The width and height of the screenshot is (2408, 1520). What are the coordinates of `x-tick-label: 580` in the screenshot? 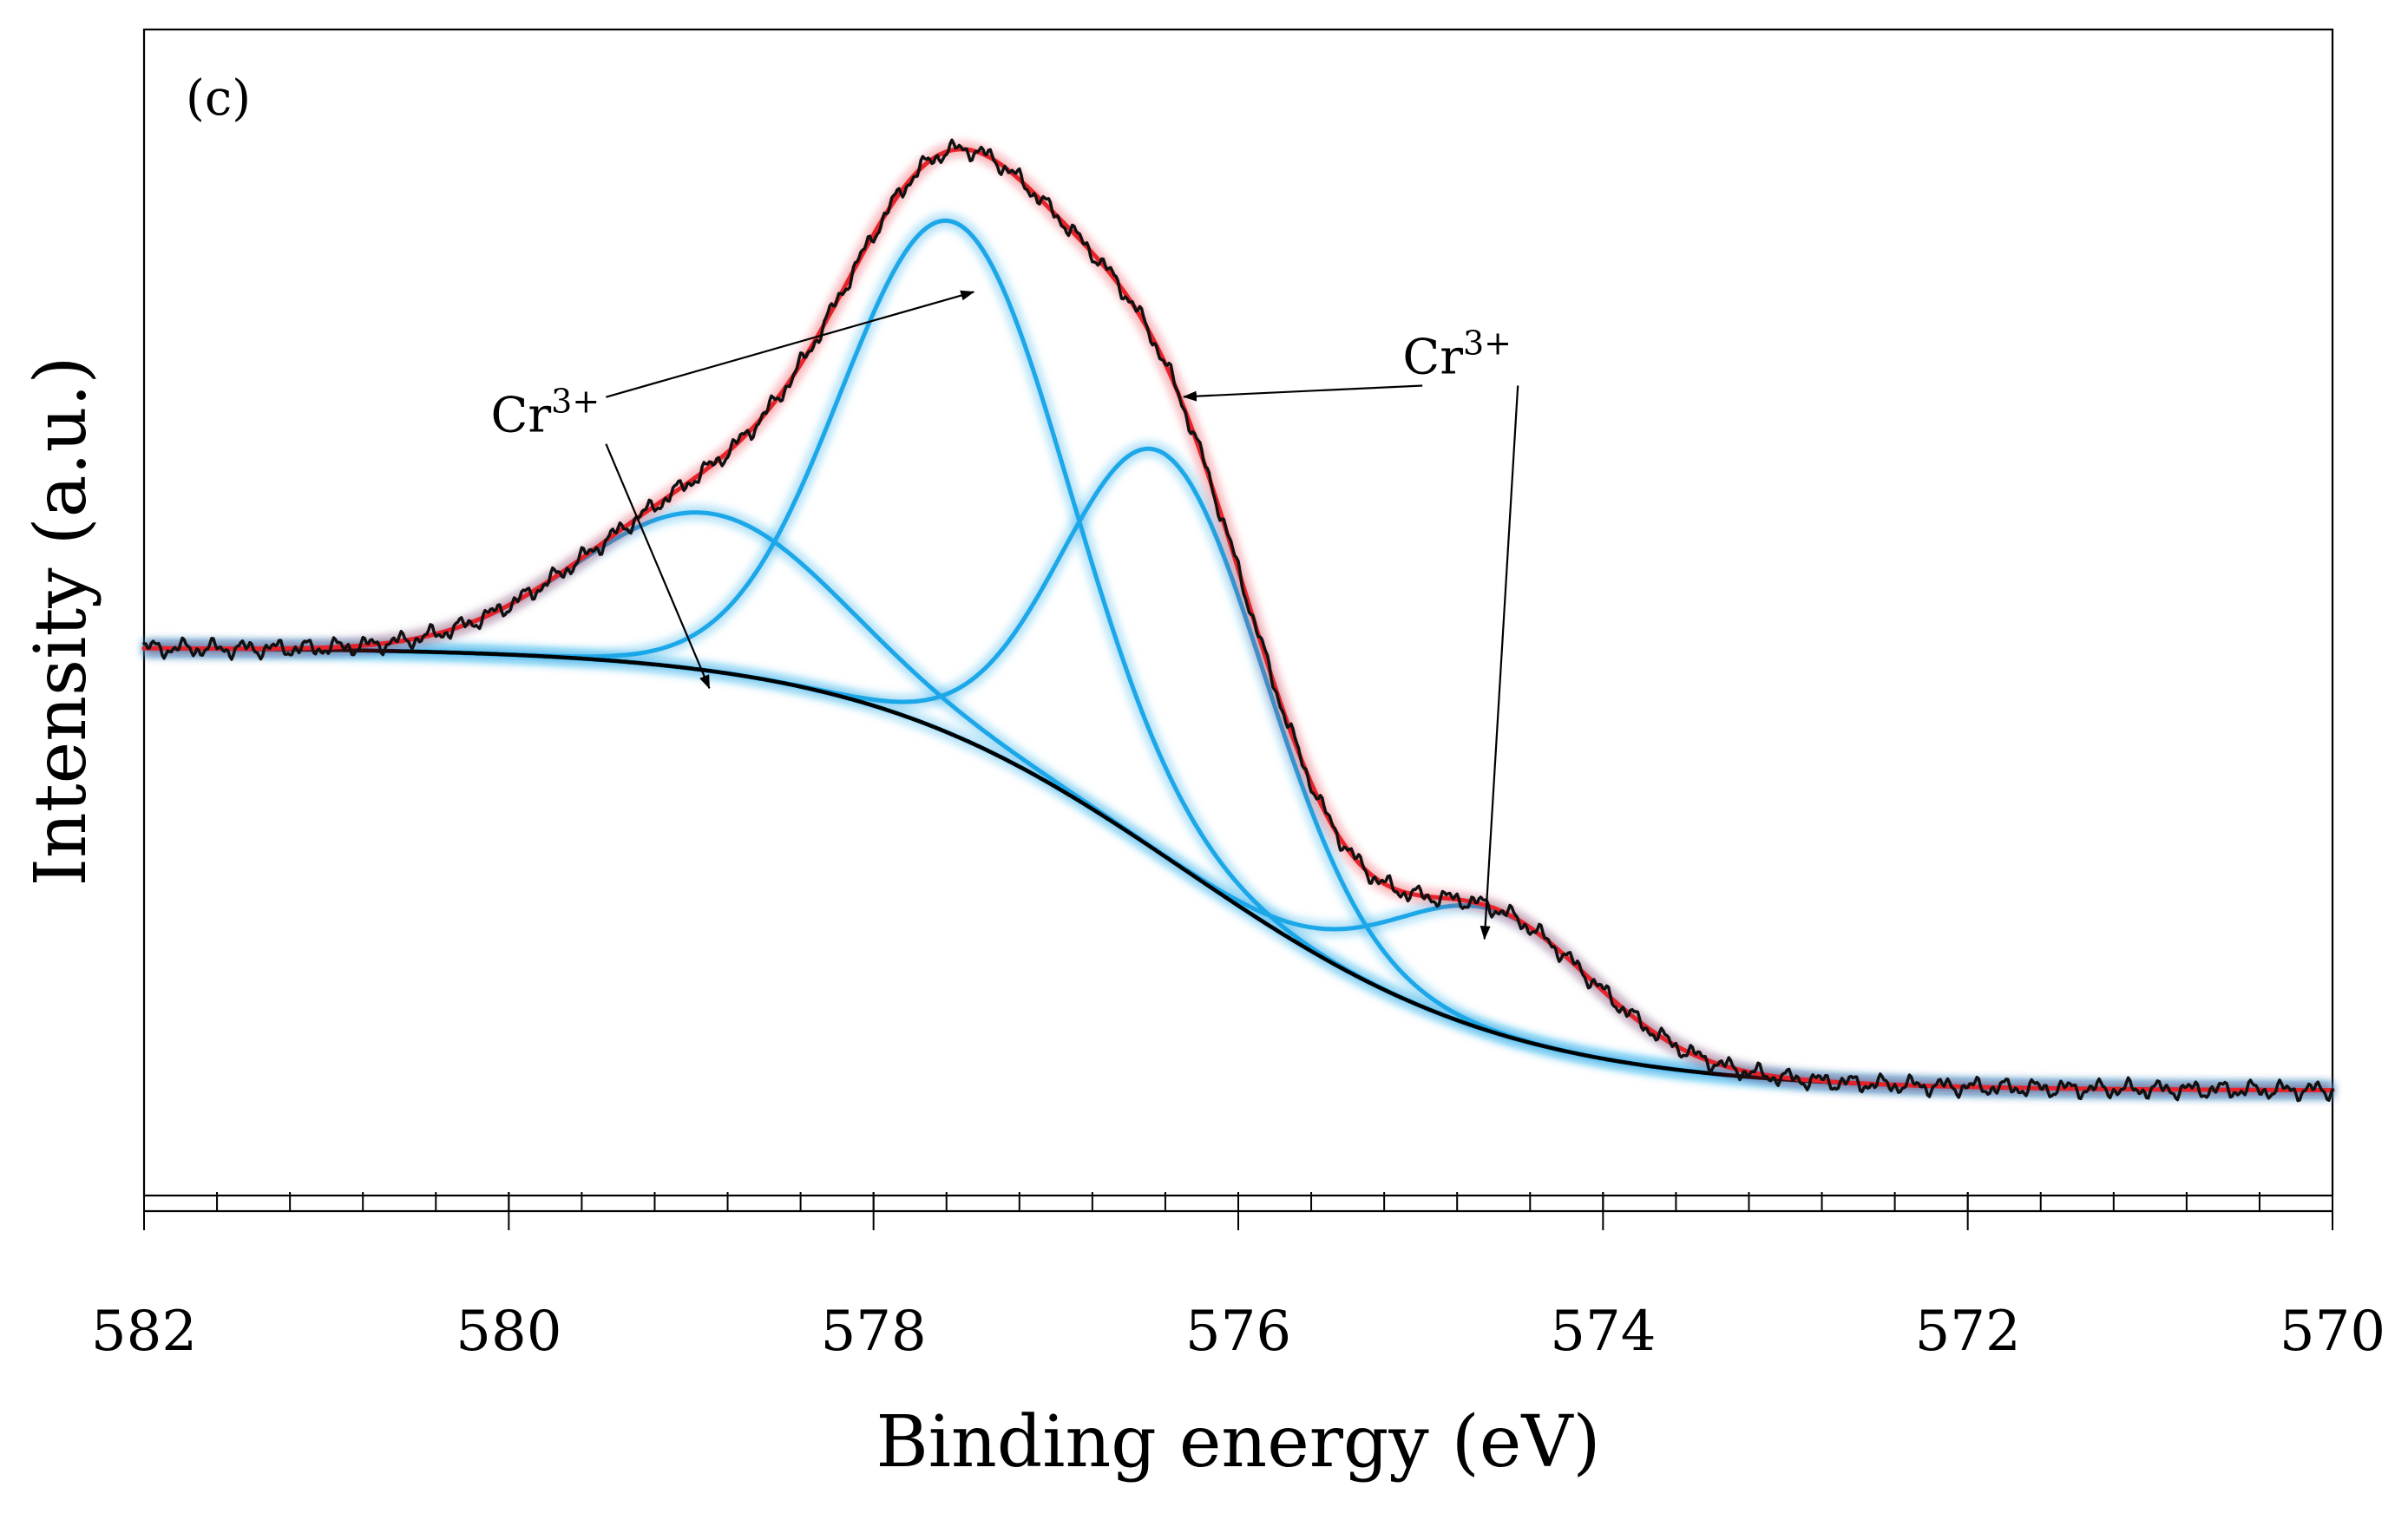 It's located at (509, 1332).